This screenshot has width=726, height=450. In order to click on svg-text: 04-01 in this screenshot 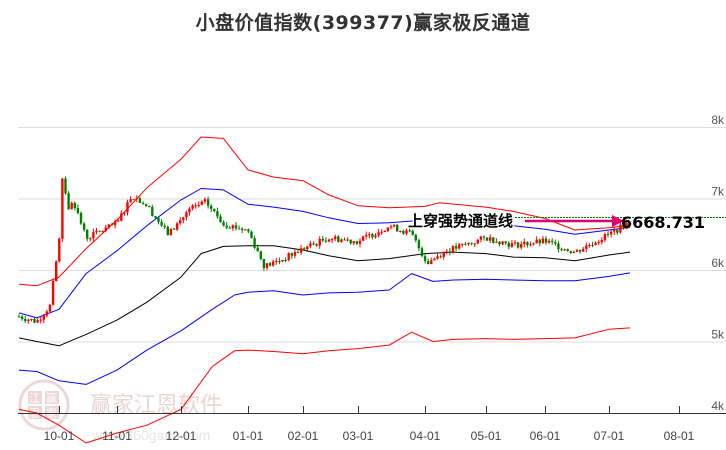, I will do `click(425, 436)`.